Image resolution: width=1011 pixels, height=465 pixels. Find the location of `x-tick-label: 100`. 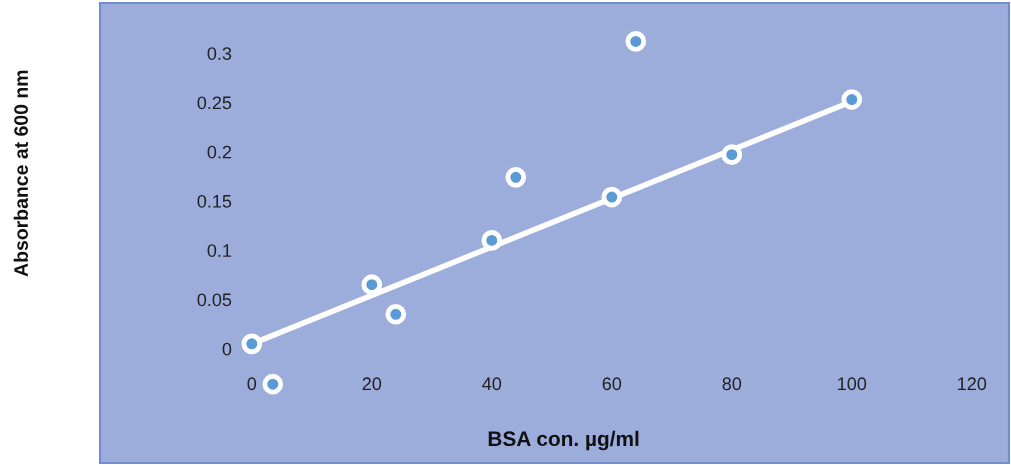

x-tick-label: 100 is located at coordinates (852, 384).